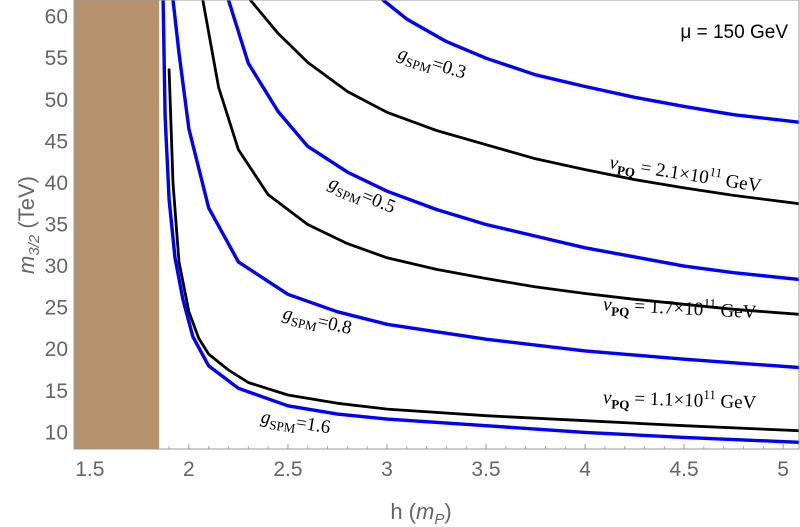 The width and height of the screenshot is (800, 527). I want to click on curve-label-7: vPQ = 1.1×1011 GeV, so click(680, 399).